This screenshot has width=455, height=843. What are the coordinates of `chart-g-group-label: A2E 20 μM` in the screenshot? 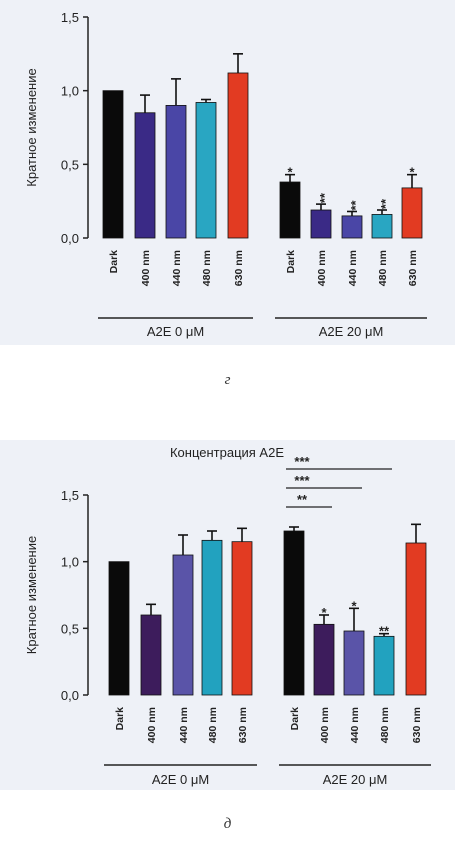 It's located at (351, 331).